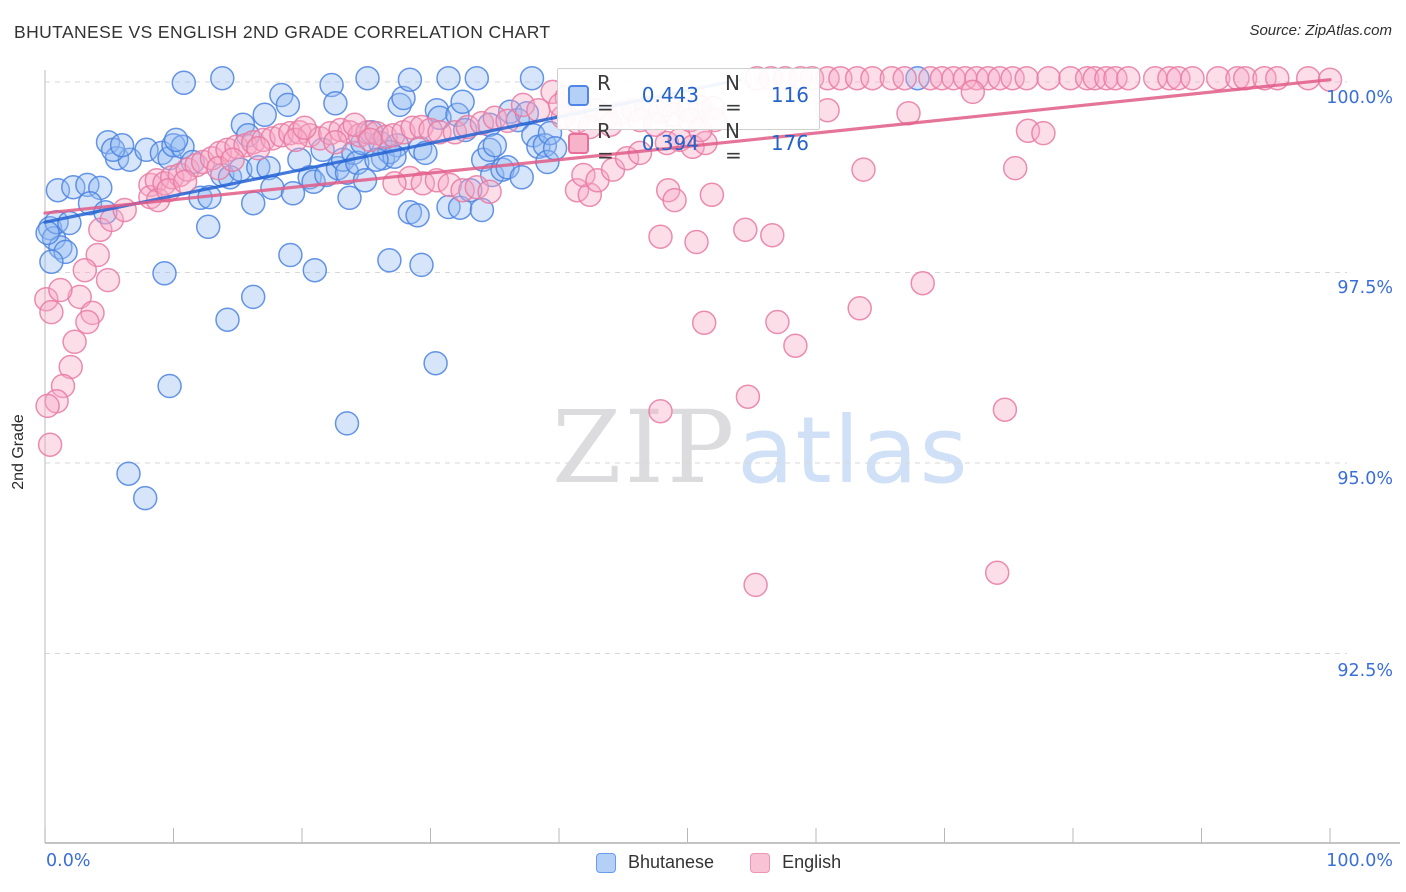  Describe the element at coordinates (670, 143) in the screenshot. I see `r-value: 0.394` at that location.